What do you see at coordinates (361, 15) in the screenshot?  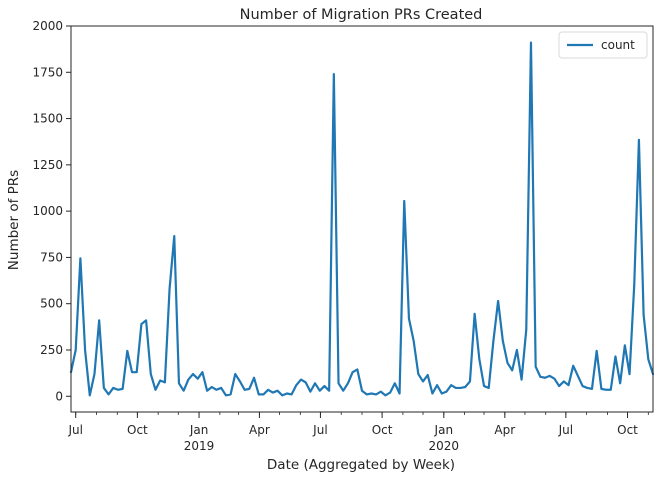 I see `chart-title: Number of Migration PRs Created` at bounding box center [361, 15].